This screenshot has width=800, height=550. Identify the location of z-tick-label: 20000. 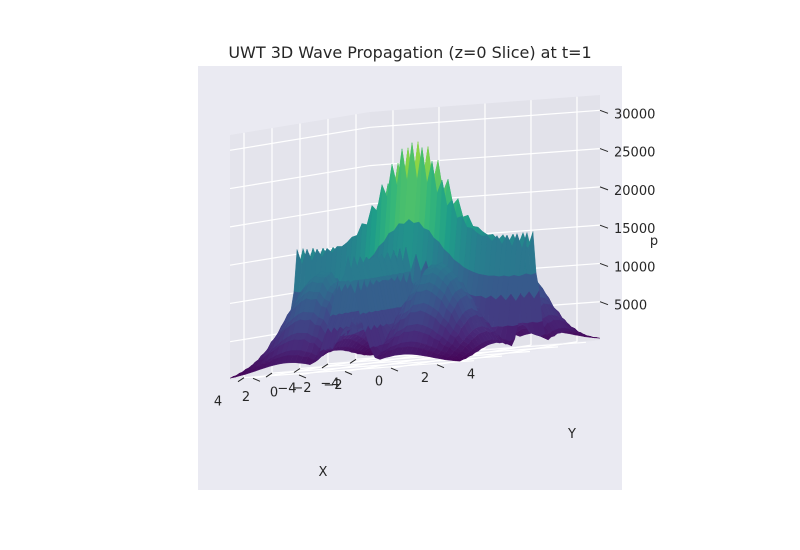
(634, 191).